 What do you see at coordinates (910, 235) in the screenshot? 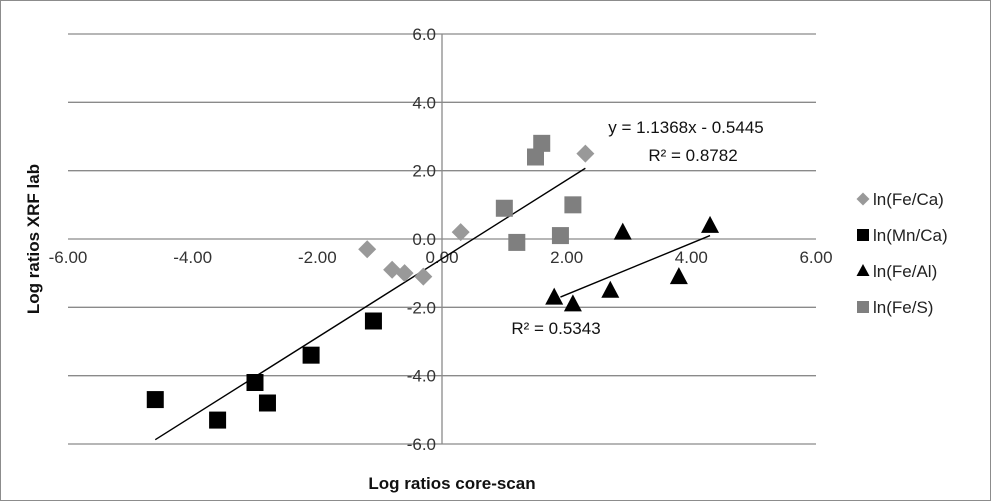
I see `legend-label-1: ln(Mn/Ca)` at bounding box center [910, 235].